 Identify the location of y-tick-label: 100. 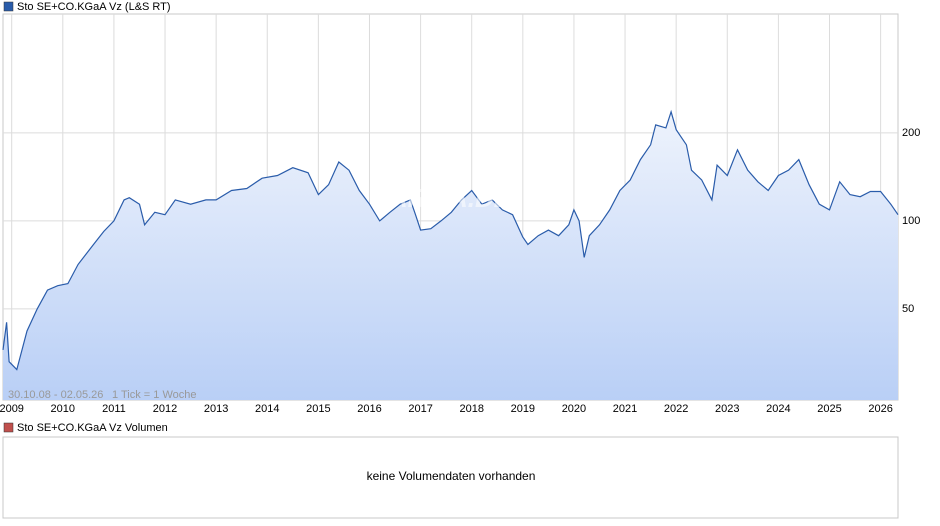
(911, 221).